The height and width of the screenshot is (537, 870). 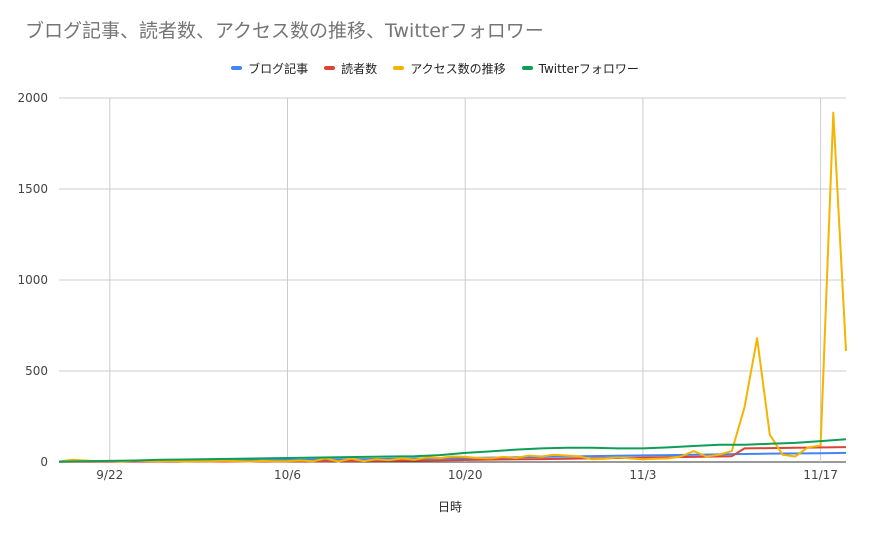 What do you see at coordinates (527, 68) in the screenshot?
I see `legend-swatch-twitter` at bounding box center [527, 68].